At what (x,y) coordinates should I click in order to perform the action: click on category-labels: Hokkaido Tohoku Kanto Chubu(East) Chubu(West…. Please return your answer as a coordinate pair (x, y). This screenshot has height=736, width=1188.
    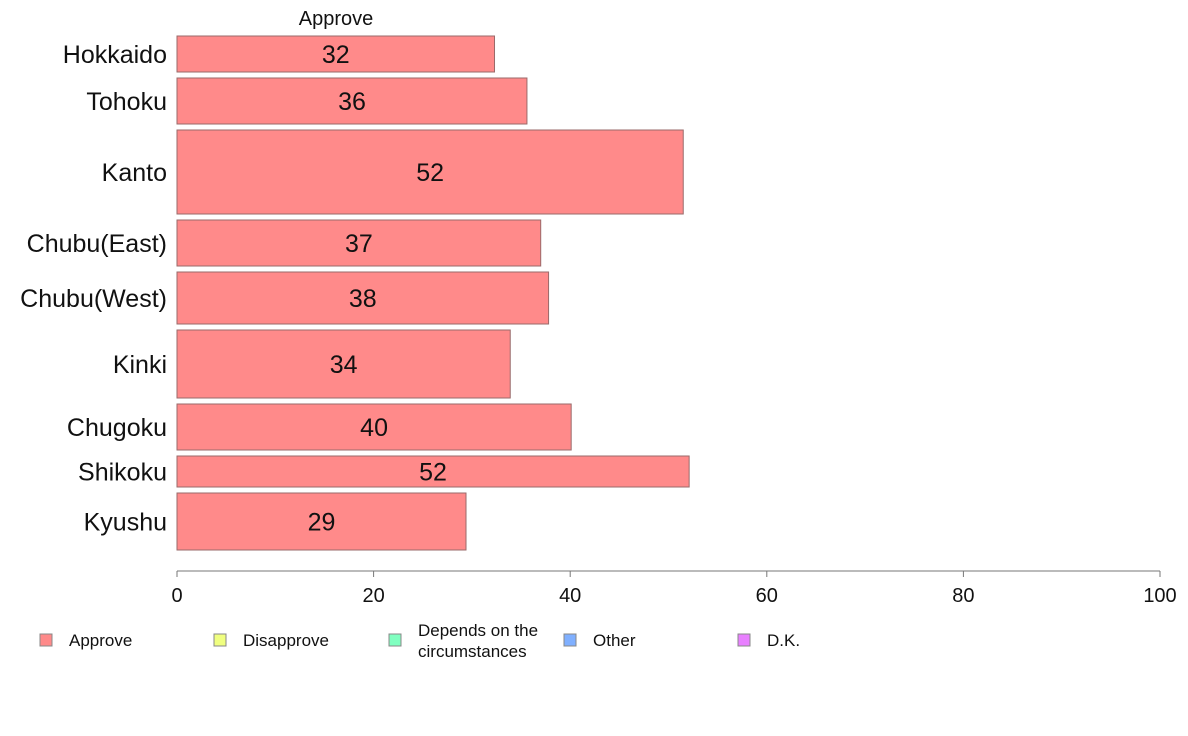
    Looking at the image, I should click on (93, 289).